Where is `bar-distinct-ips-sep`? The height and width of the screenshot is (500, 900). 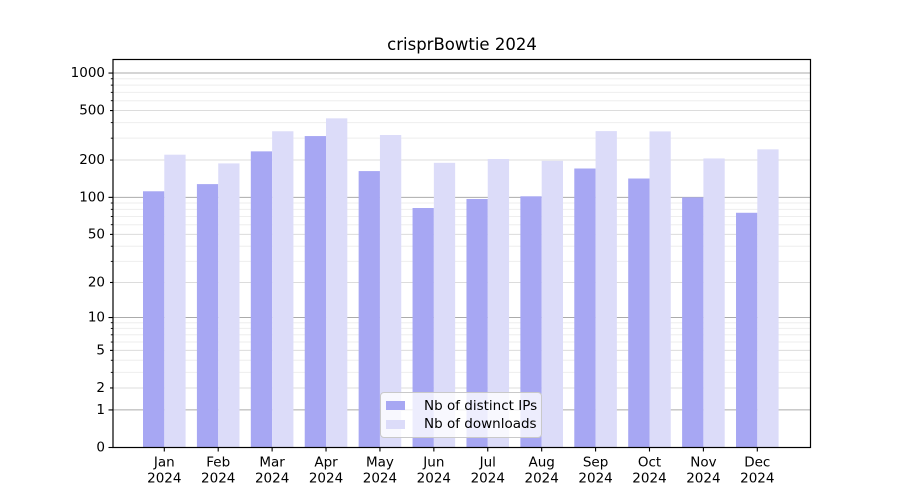
bar-distinct-ips-sep is located at coordinates (585, 308).